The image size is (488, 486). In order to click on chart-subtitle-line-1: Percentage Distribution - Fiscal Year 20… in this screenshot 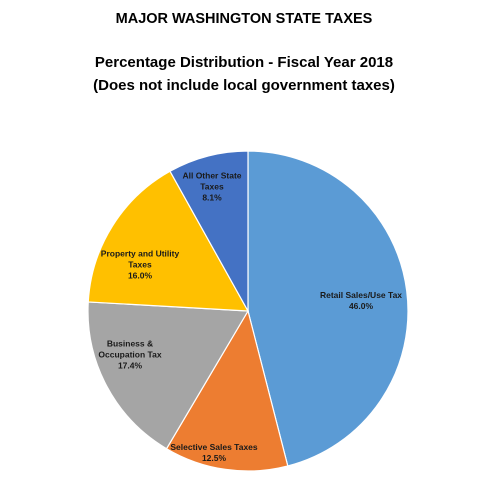, I will do `click(244, 62)`.